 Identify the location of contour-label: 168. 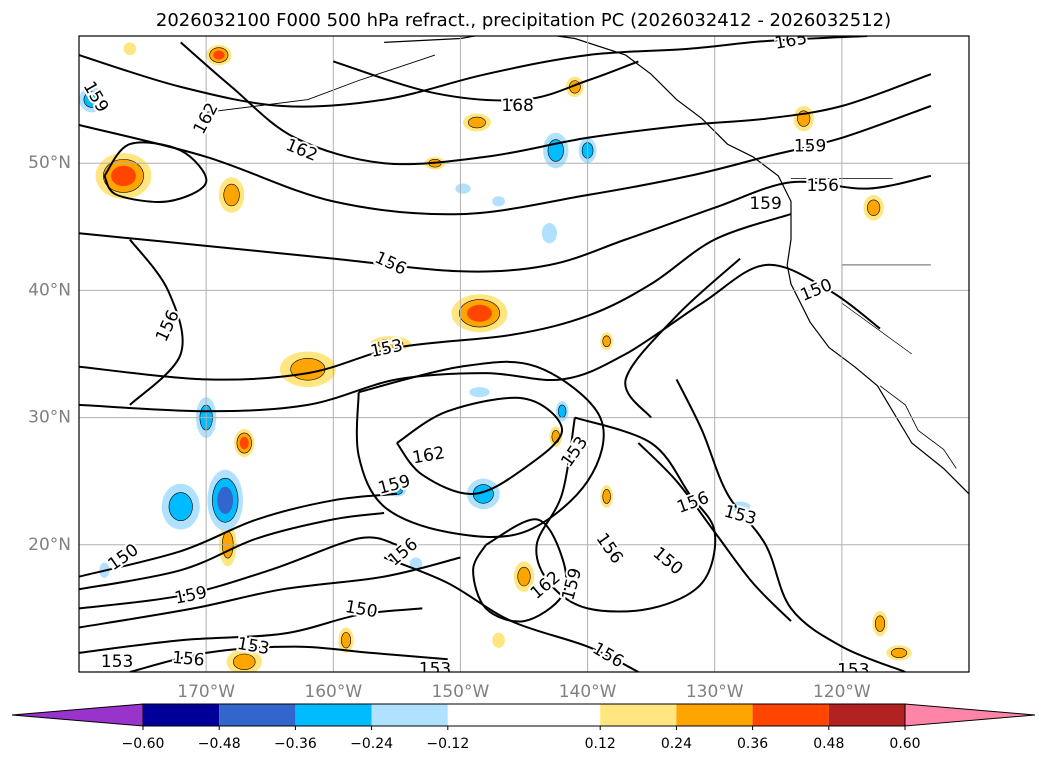
(517, 106).